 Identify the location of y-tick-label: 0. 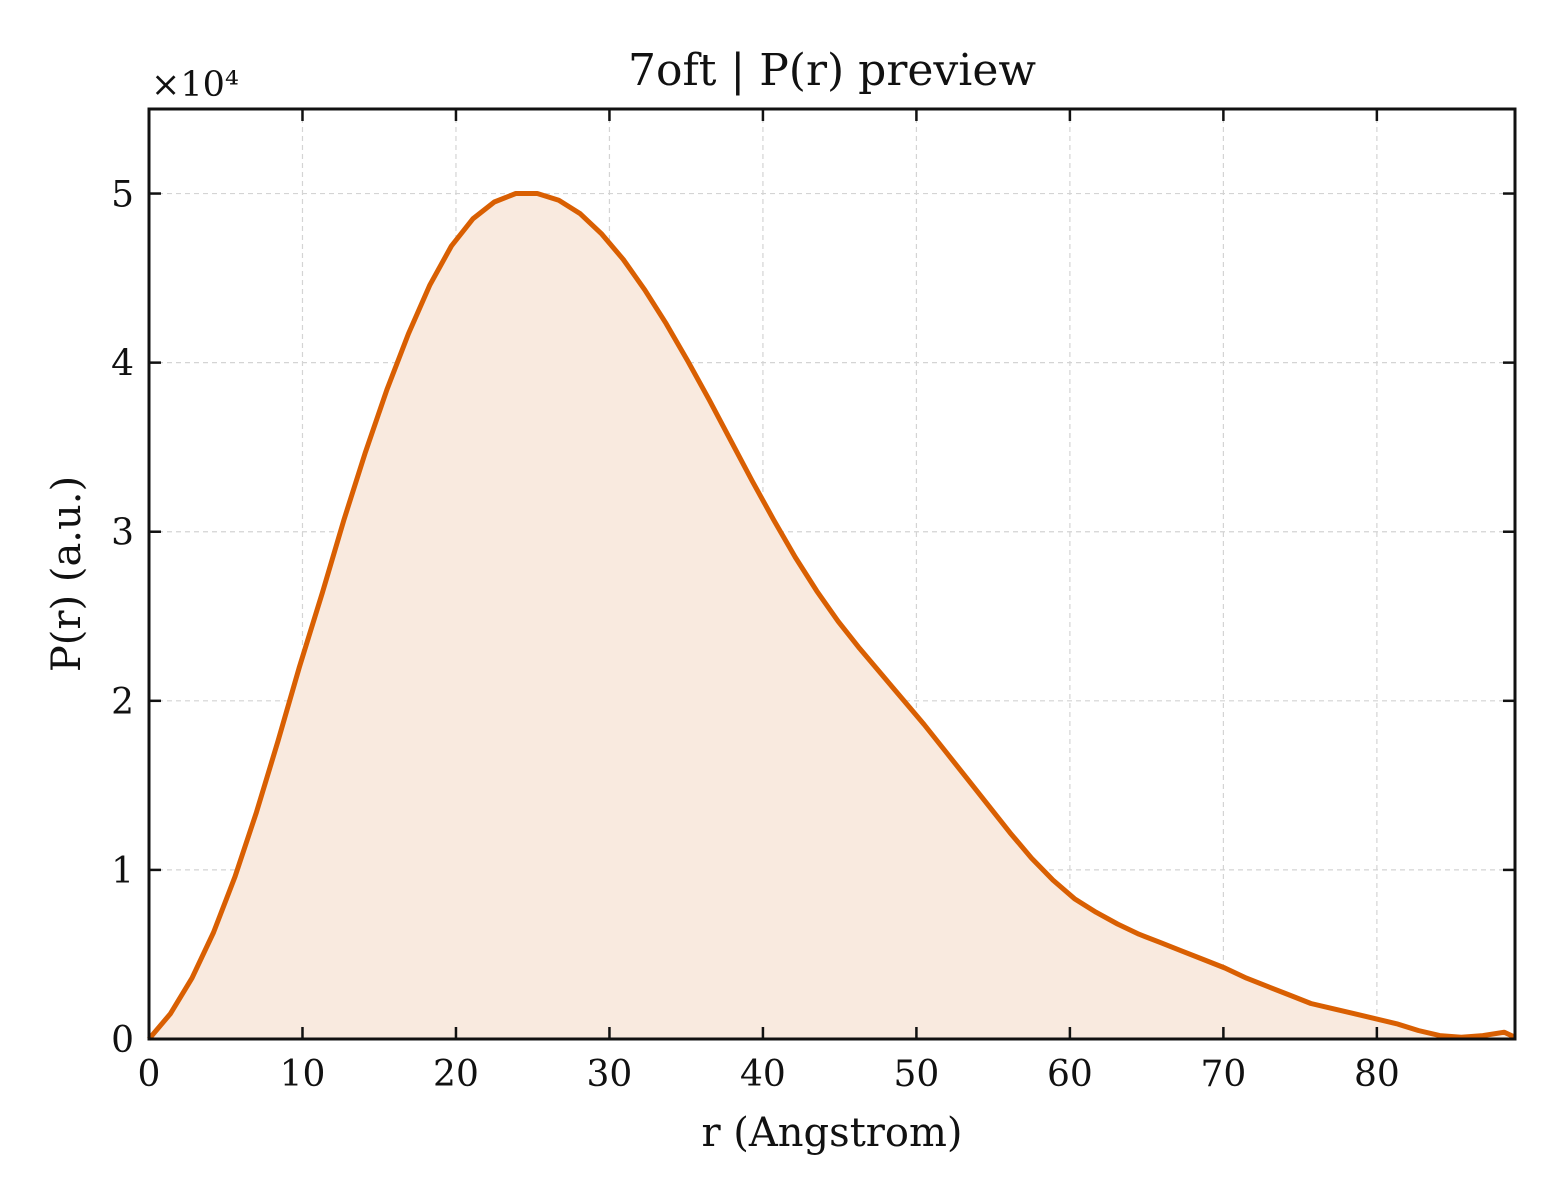
(122, 1040).